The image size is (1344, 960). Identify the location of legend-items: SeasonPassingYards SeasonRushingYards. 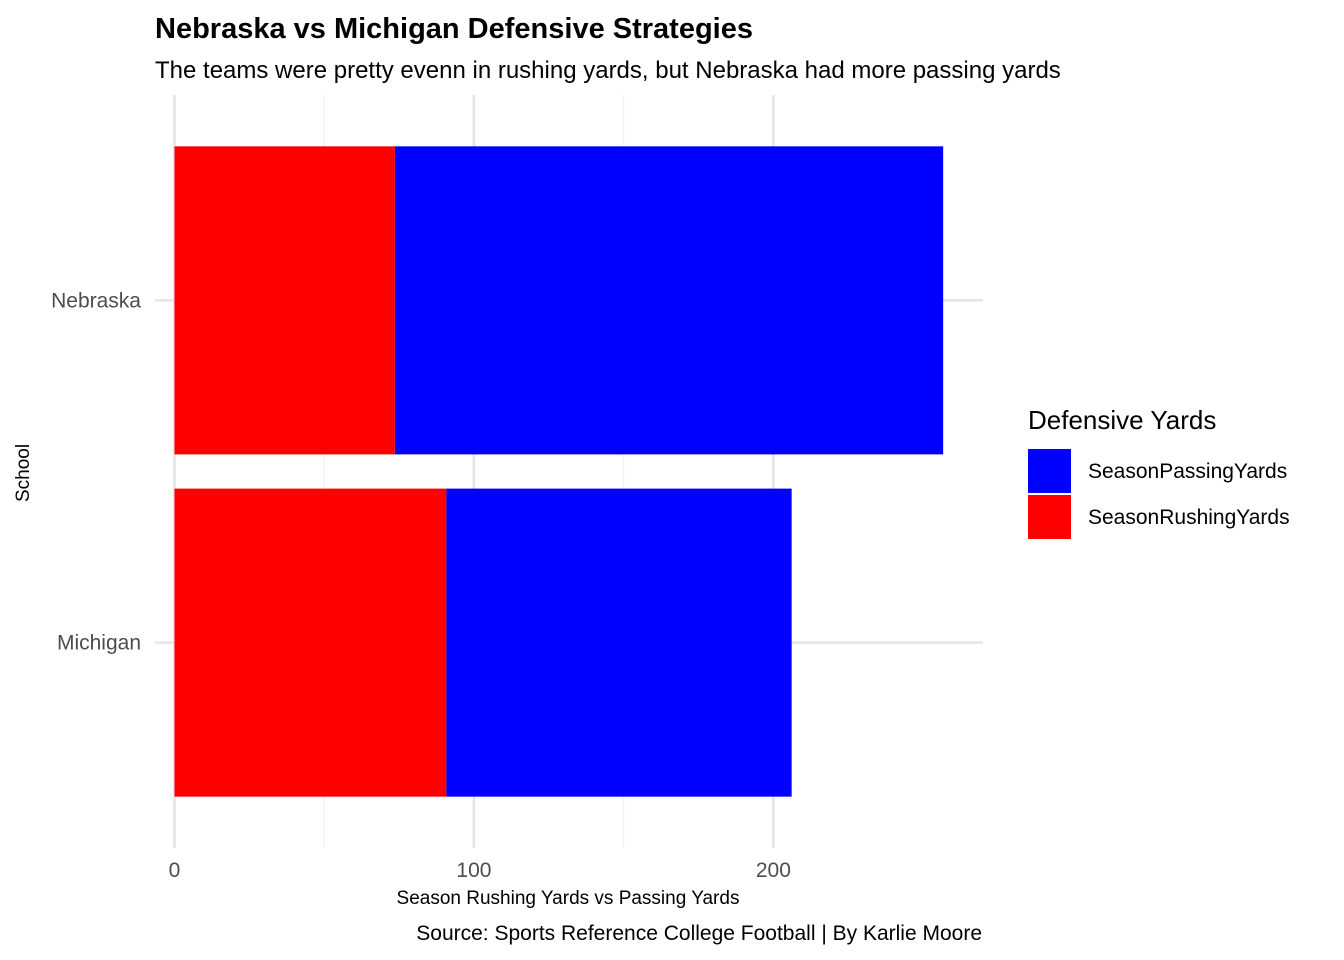
(1159, 494).